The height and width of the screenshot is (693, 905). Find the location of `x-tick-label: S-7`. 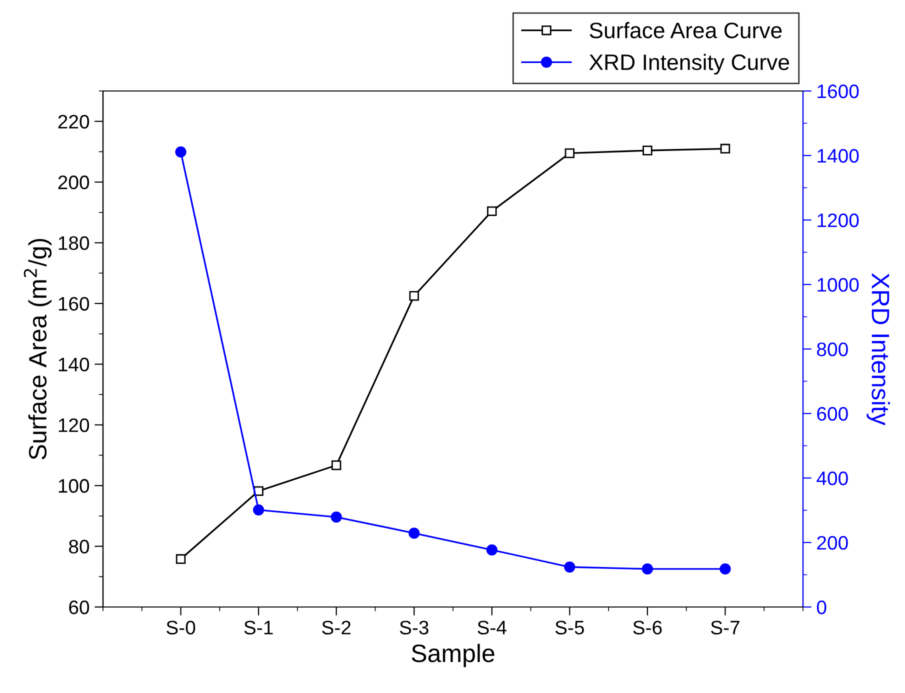

x-tick-label: S-7 is located at coordinates (725, 627).